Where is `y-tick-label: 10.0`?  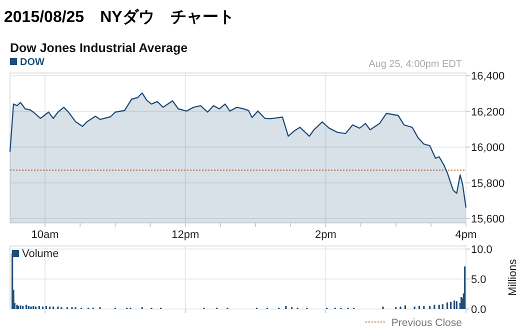 y-tick-label: 10.0 is located at coordinates (481, 250).